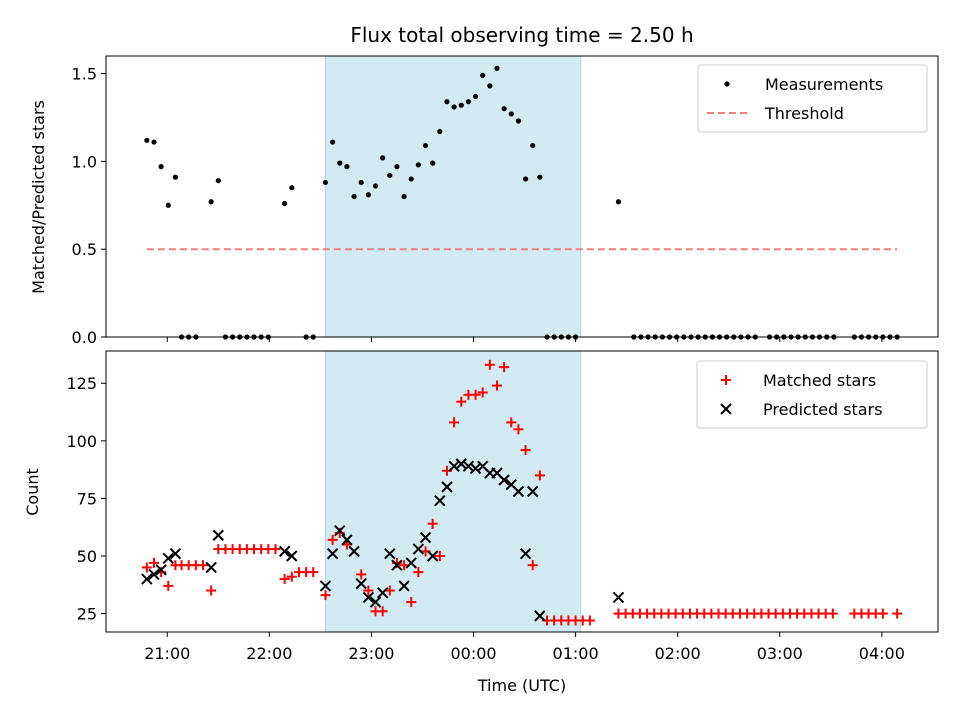  Describe the element at coordinates (824, 84) in the screenshot. I see `legend-label-measurements: Measurements` at that location.